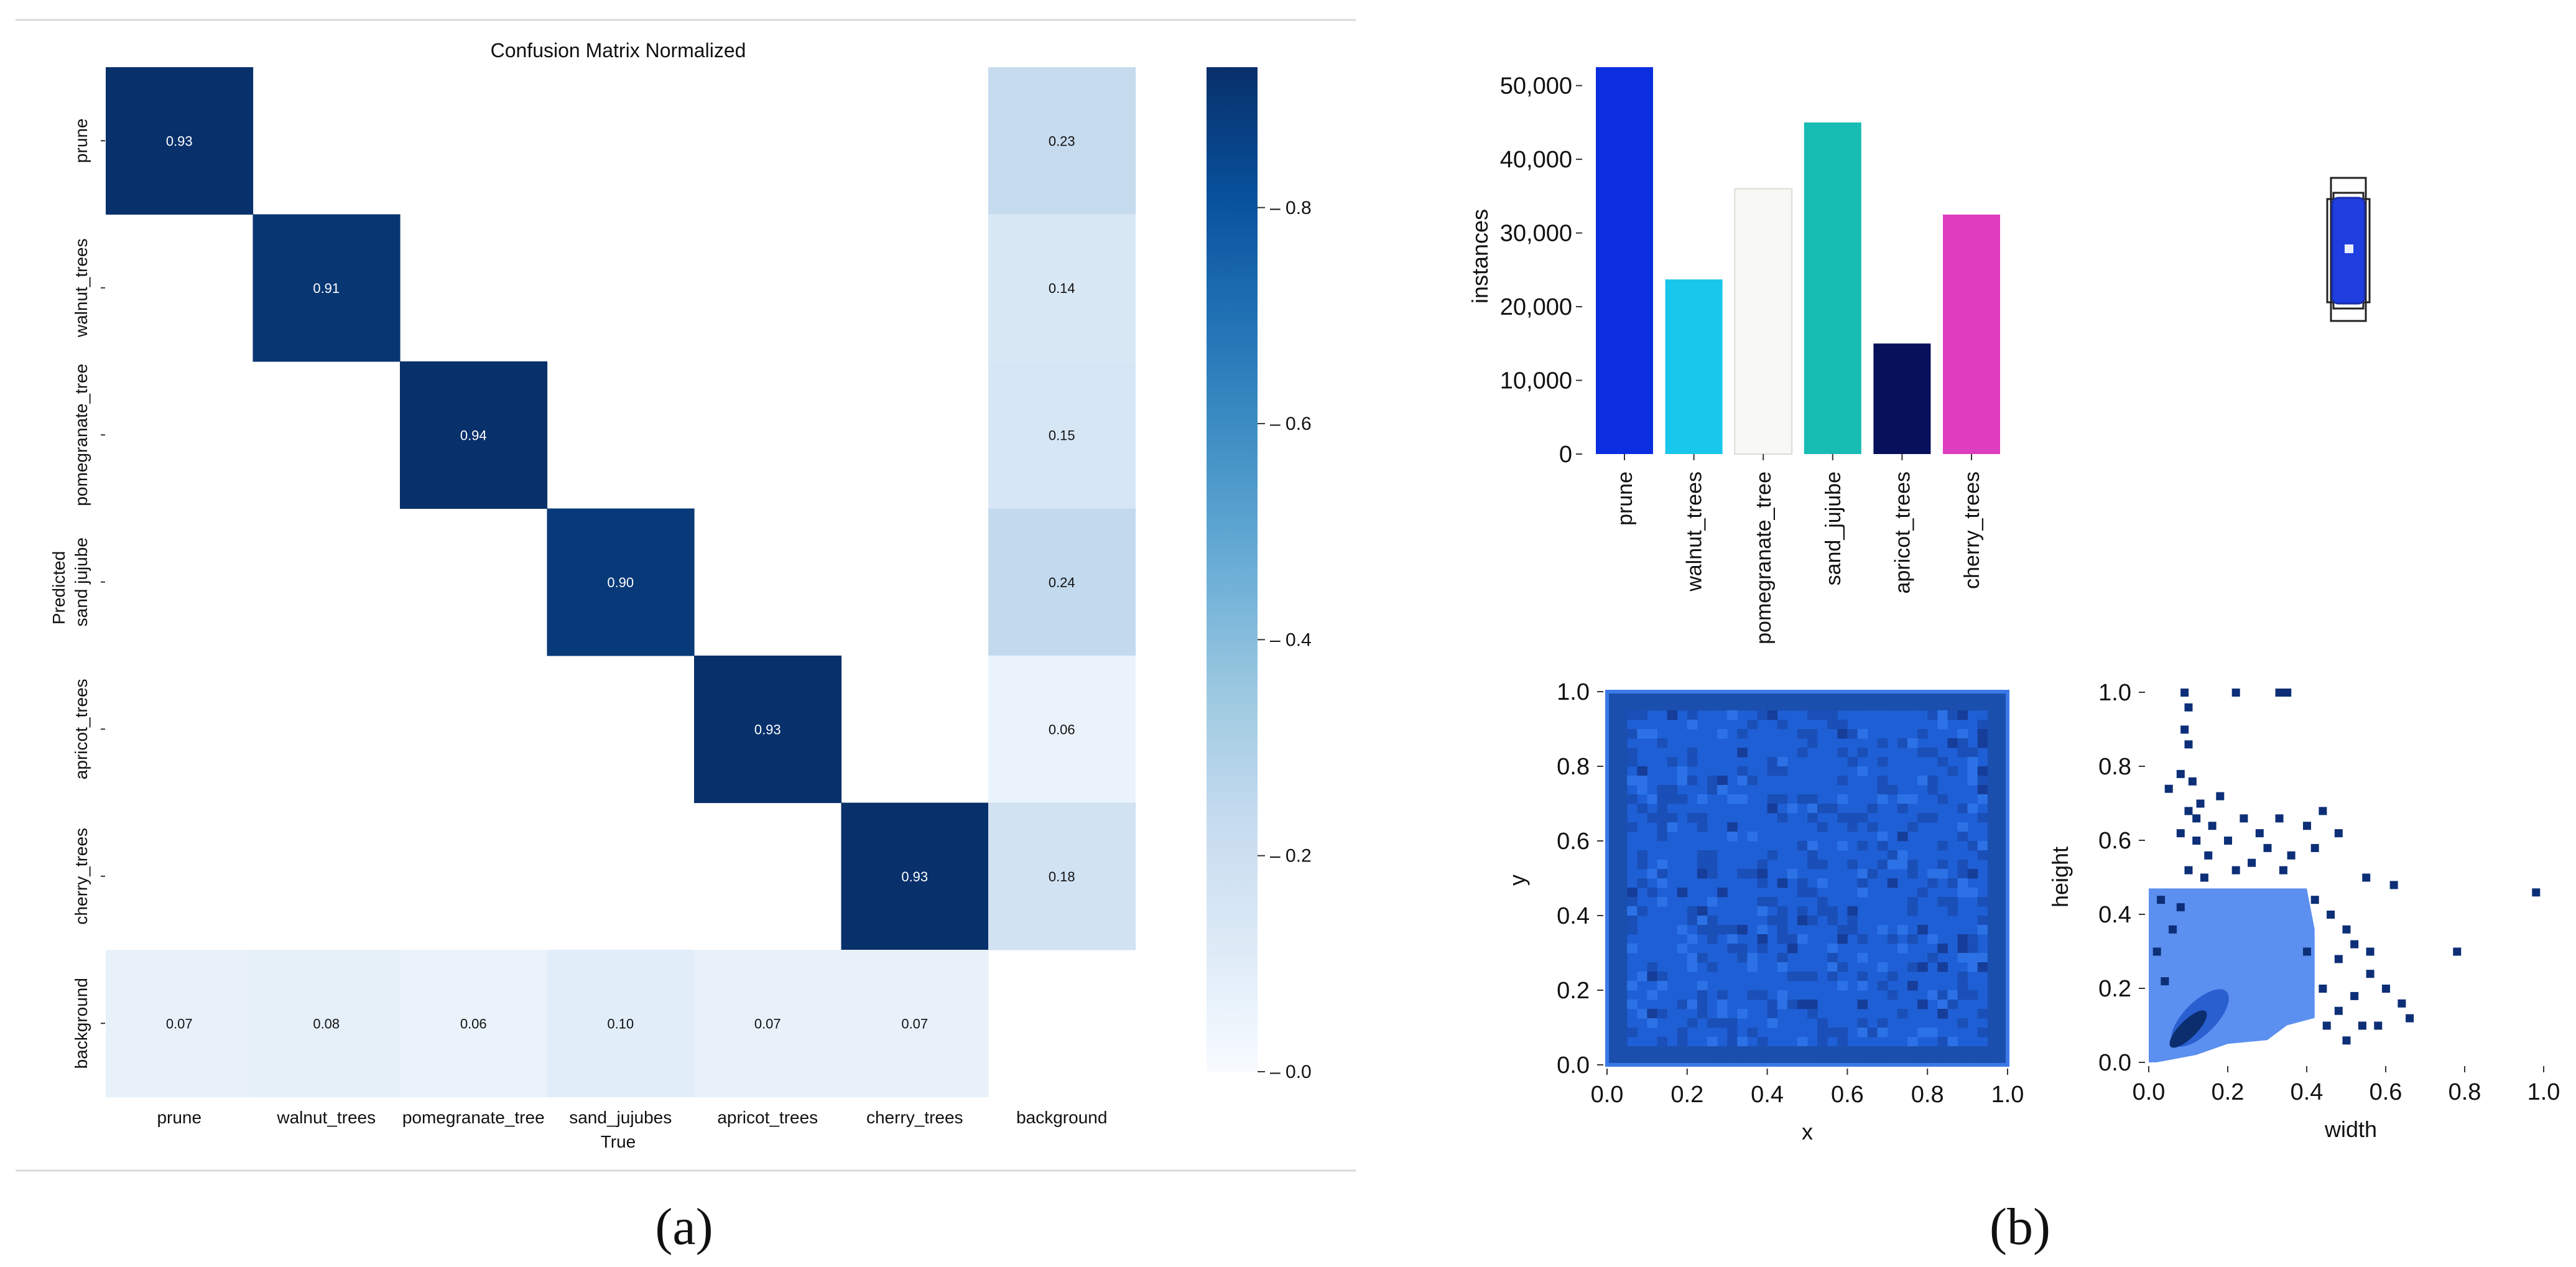 The image size is (2576, 1267). Describe the element at coordinates (1062, 582) in the screenshot. I see `cm-cell-value-3-6: 0.24` at that location.